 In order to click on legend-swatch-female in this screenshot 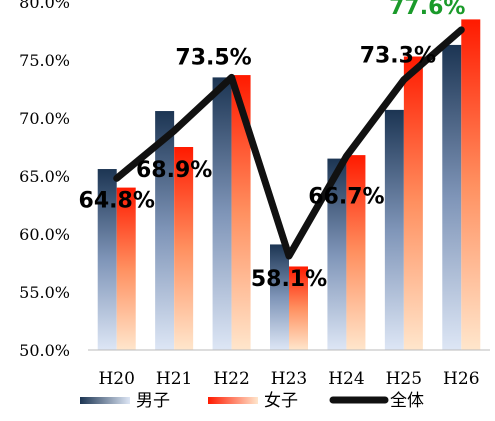, I will do `click(233, 400)`.